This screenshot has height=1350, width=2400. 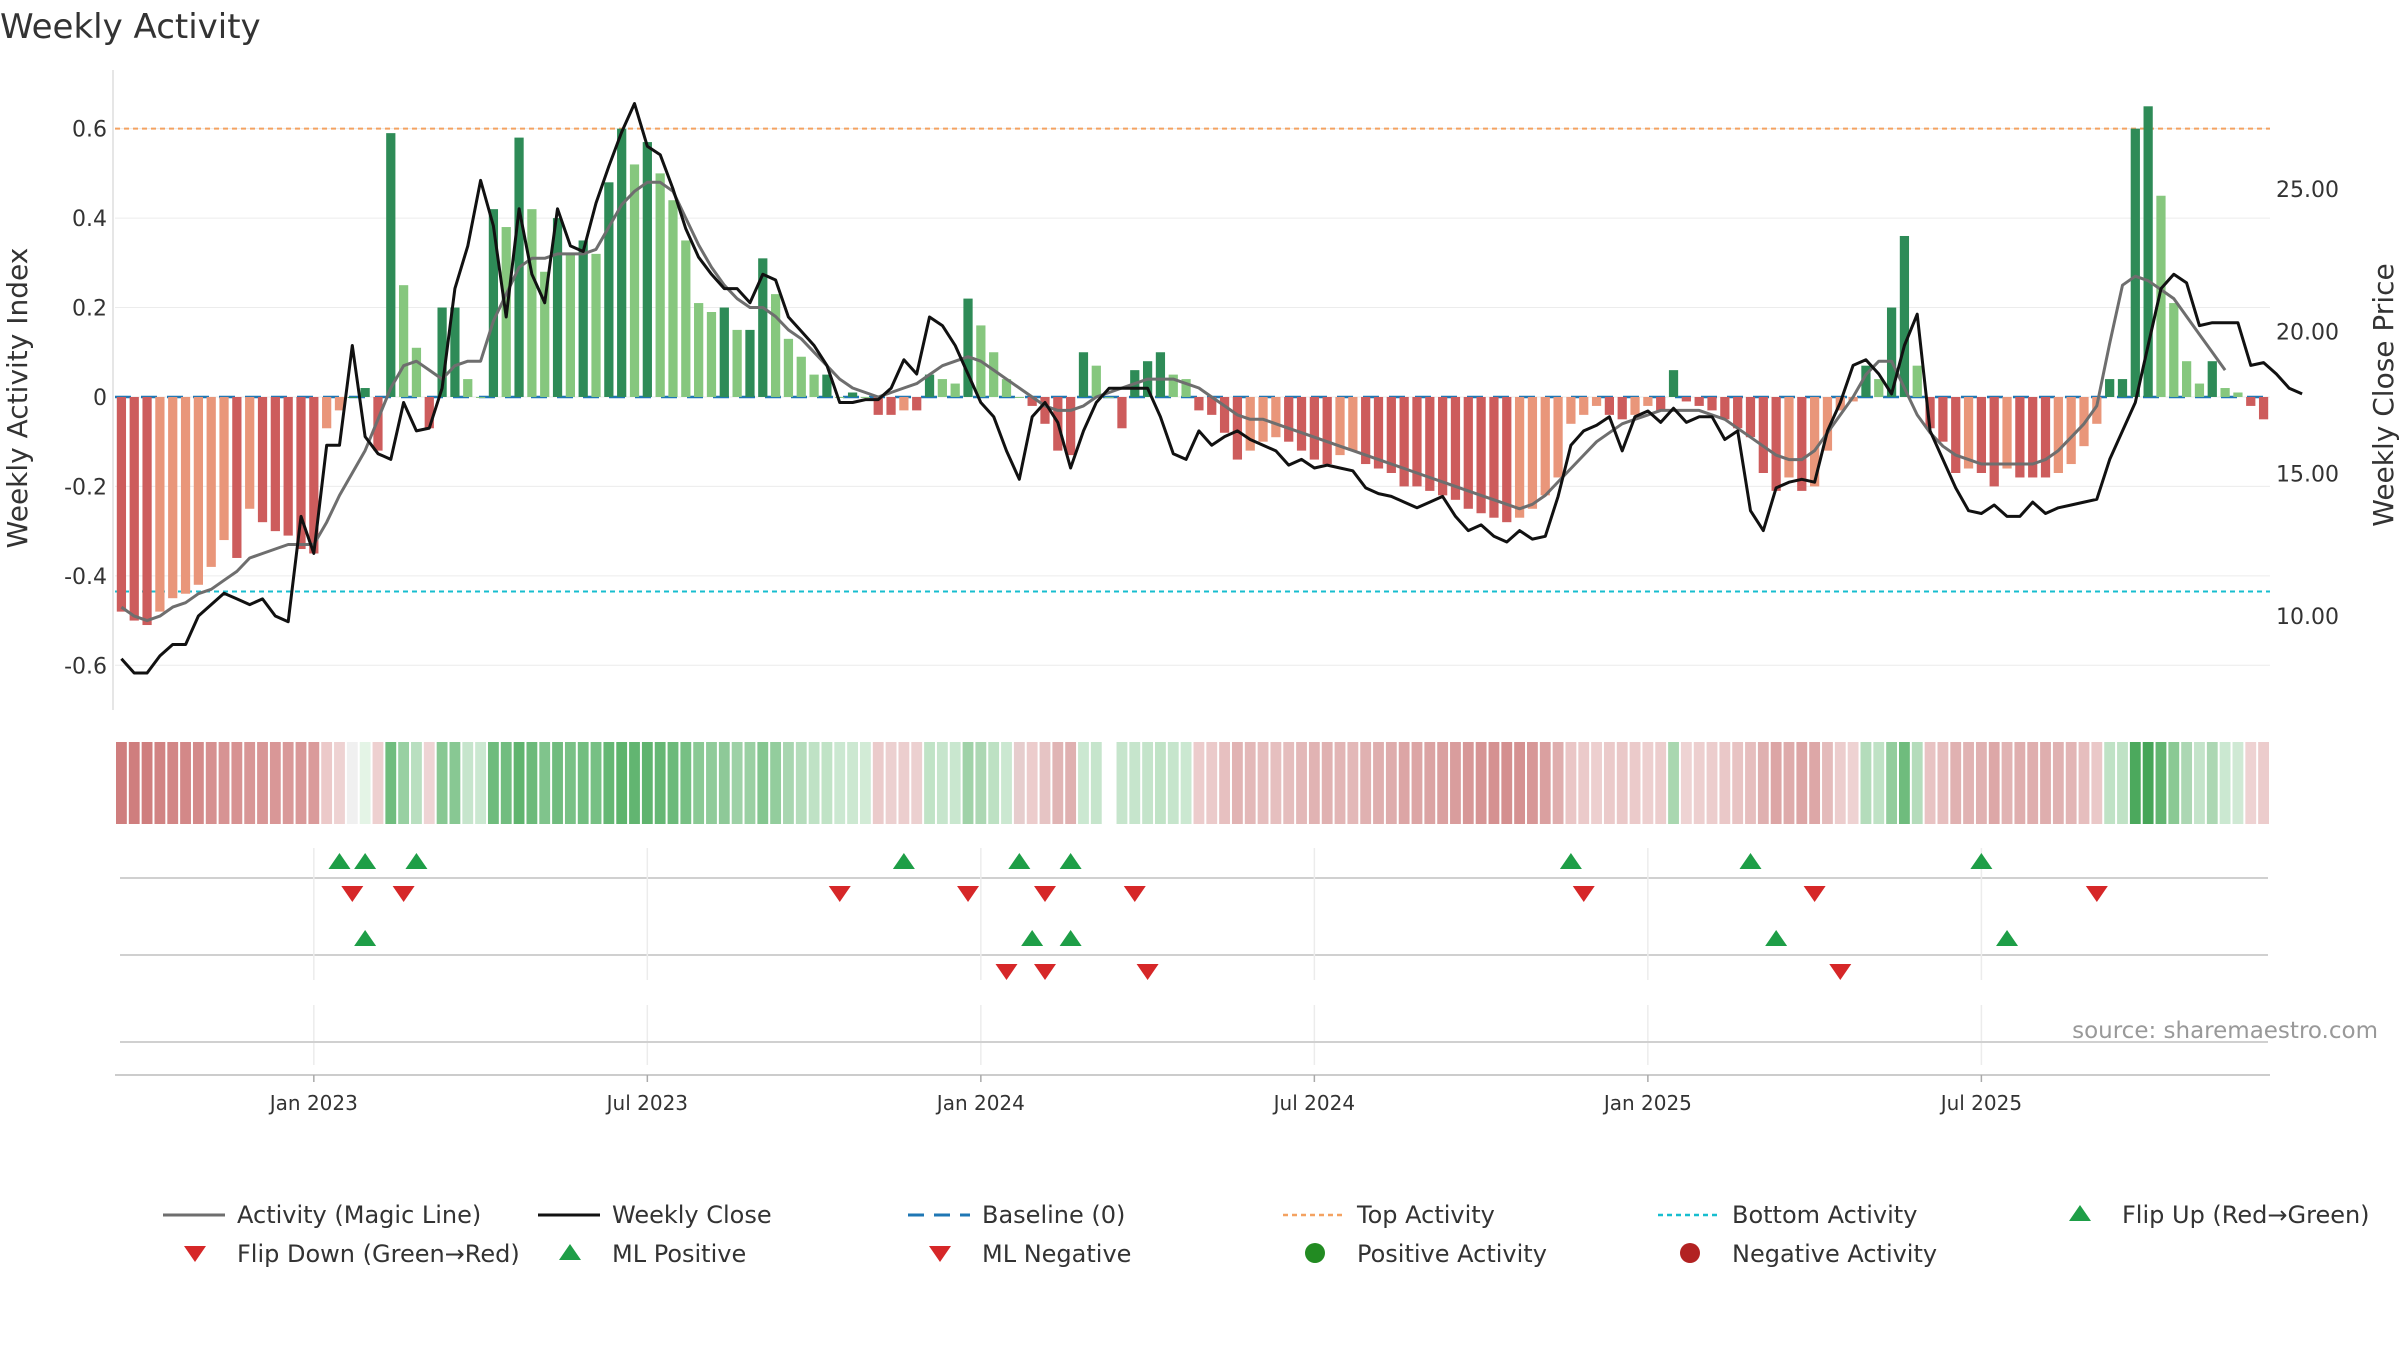 What do you see at coordinates (1834, 1254) in the screenshot?
I see `legend-label: Negative Activity` at bounding box center [1834, 1254].